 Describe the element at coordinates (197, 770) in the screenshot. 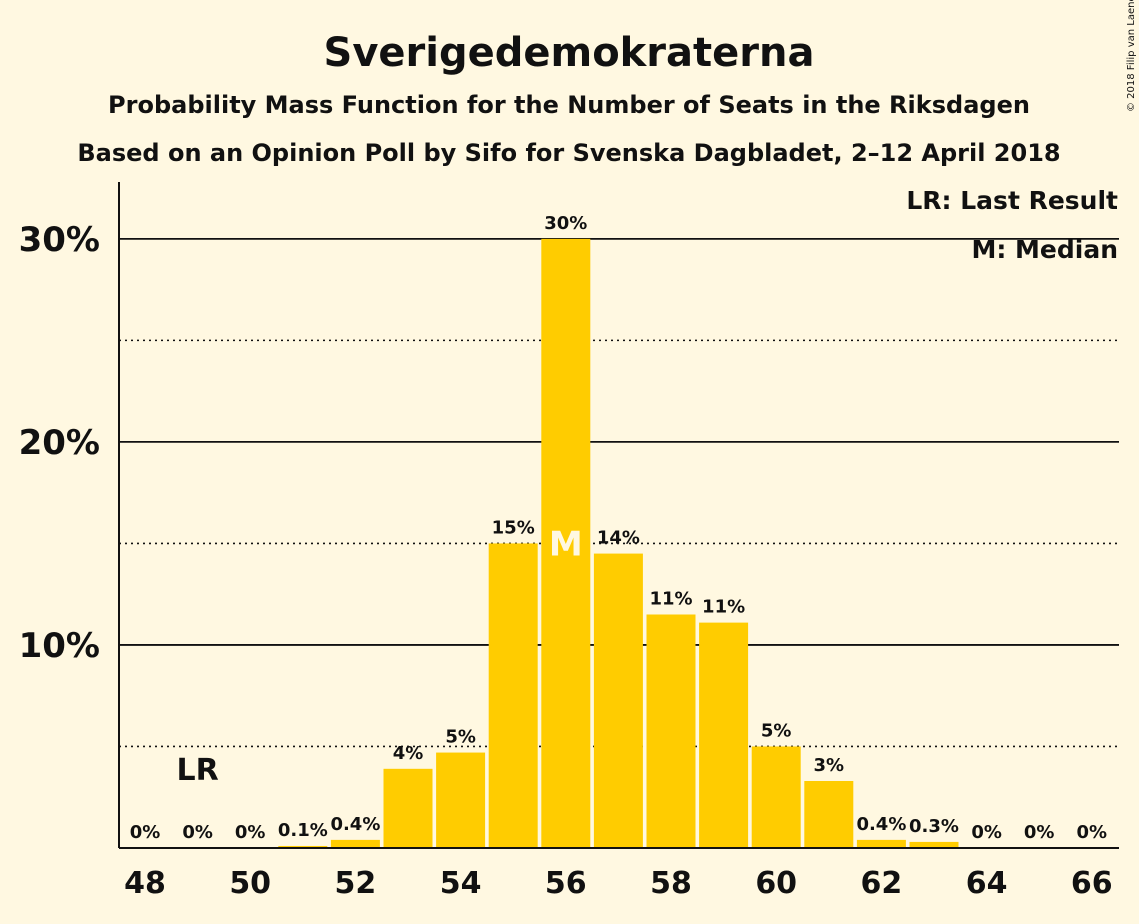

I see `last-result-marker: LR` at that location.